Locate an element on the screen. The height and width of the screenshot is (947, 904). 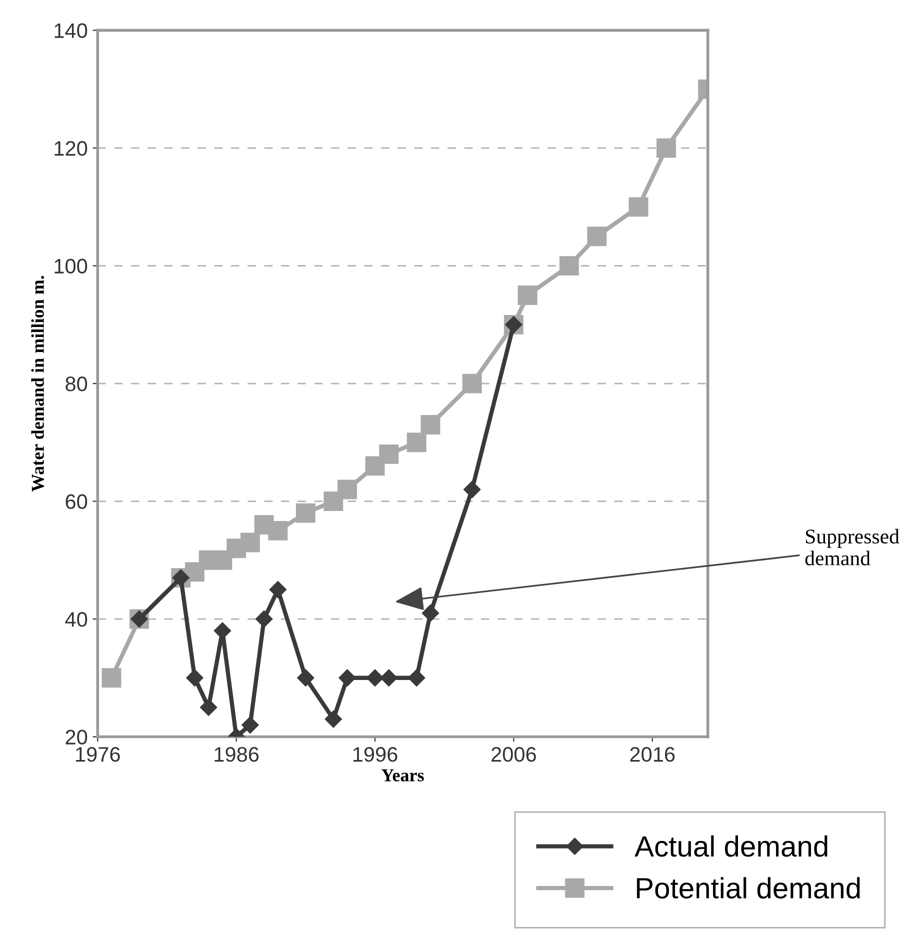
x-tick-label: 1996 is located at coordinates (375, 754).